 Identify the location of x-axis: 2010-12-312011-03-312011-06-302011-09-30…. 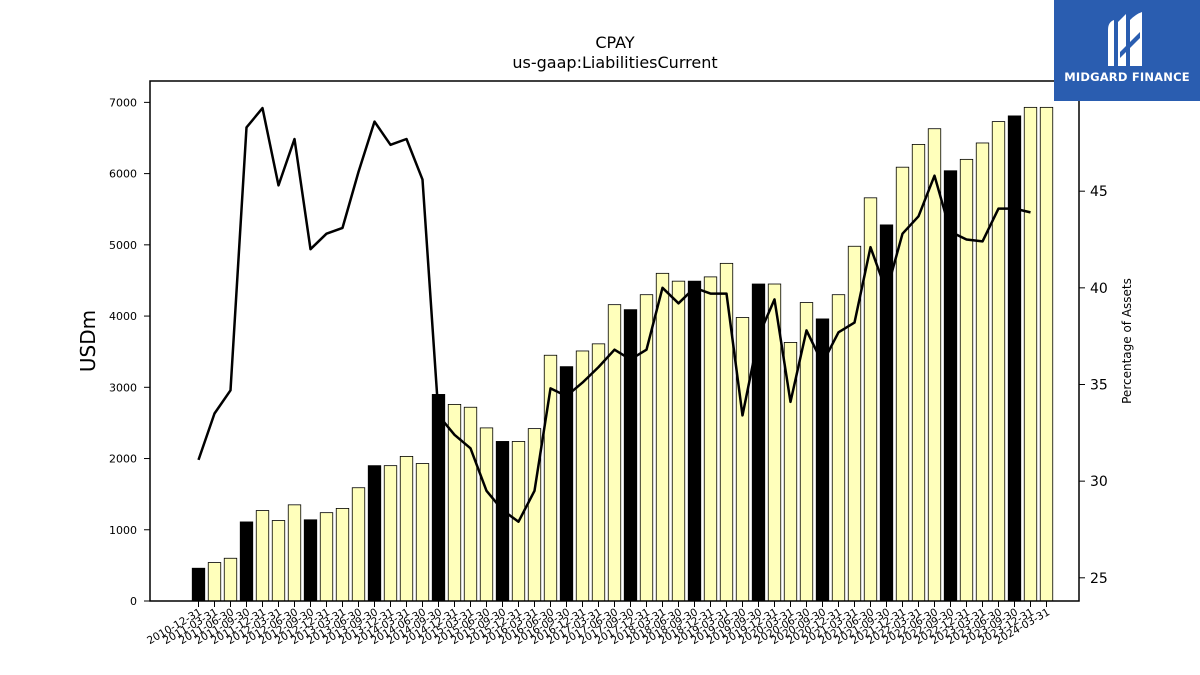
(598, 624).